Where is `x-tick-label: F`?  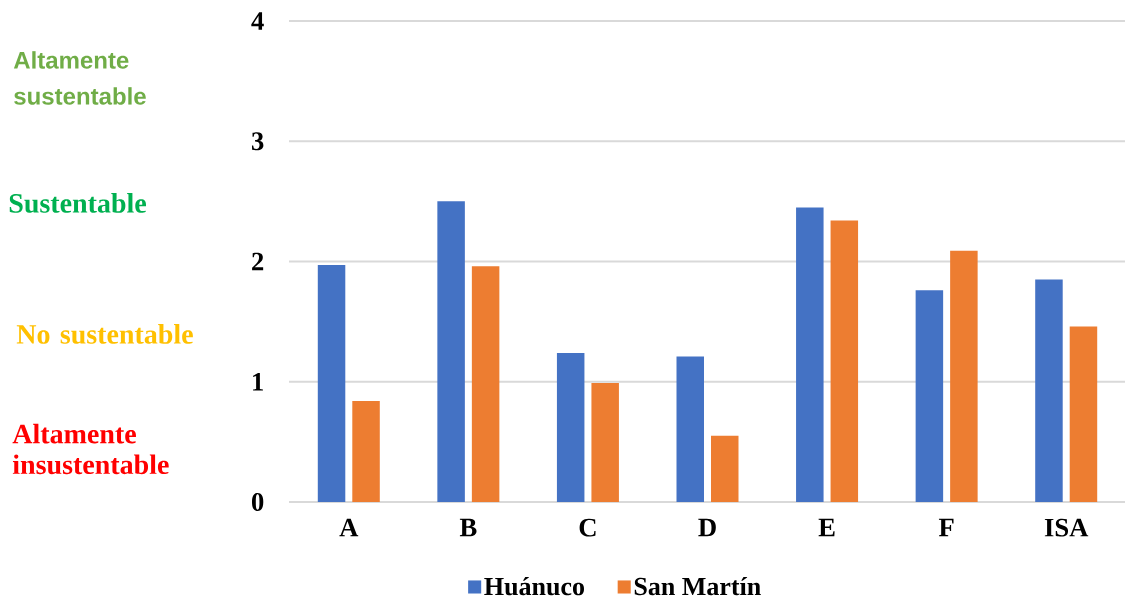
x-tick-label: F is located at coordinates (946, 527).